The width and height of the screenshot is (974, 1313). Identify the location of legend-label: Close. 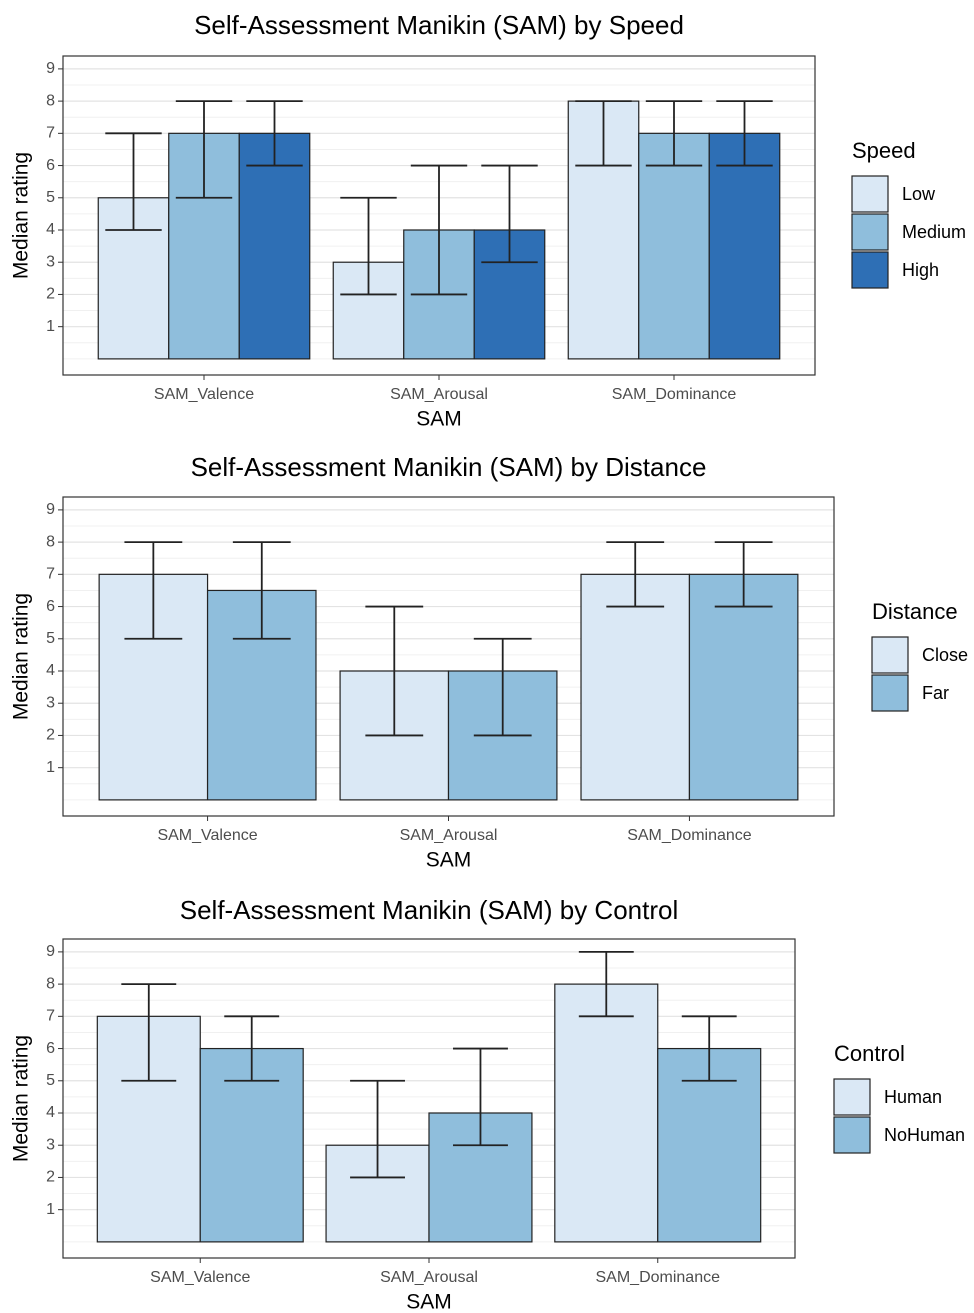
(945, 655).